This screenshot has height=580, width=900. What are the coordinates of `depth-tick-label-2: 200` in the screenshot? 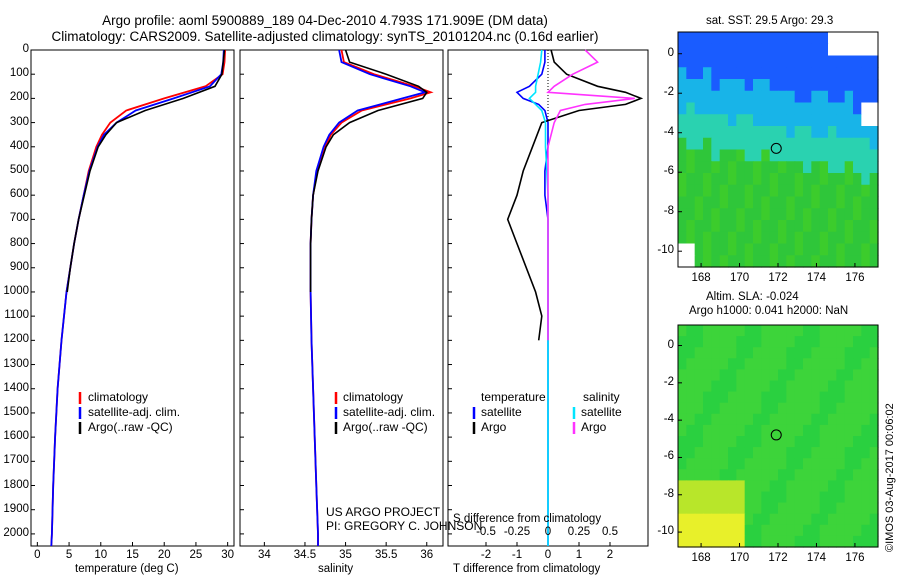 It's located at (19, 97).